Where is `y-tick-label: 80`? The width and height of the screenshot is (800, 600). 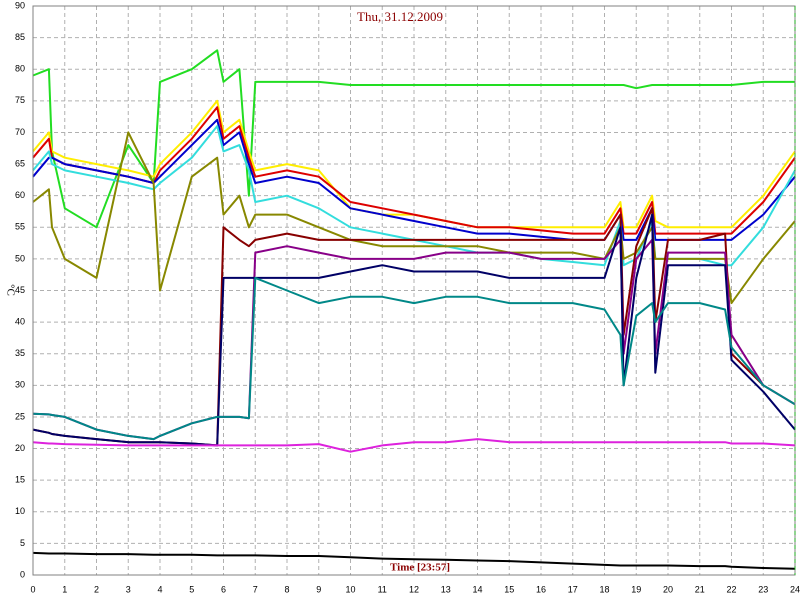
y-tick-label: 80 is located at coordinates (20, 69).